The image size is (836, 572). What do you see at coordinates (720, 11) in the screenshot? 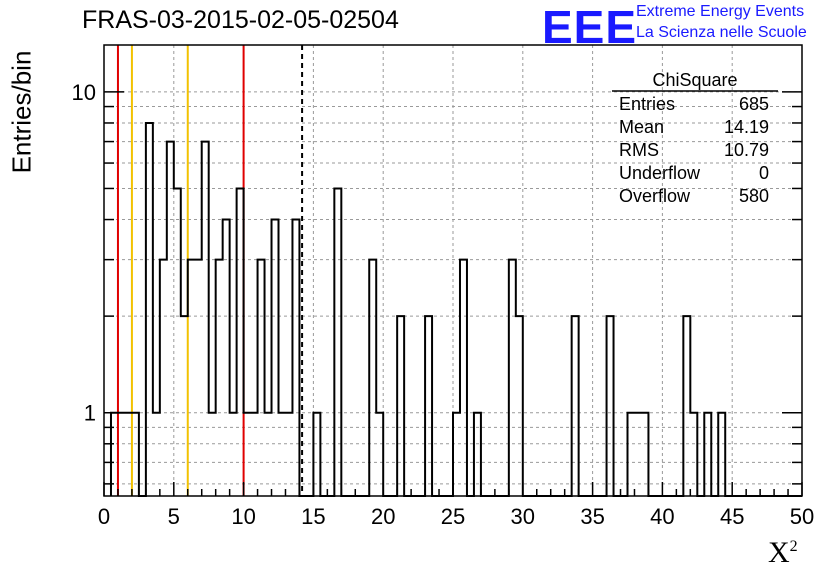
I see `logo-line-1: Extreme Energy Events` at bounding box center [720, 11].